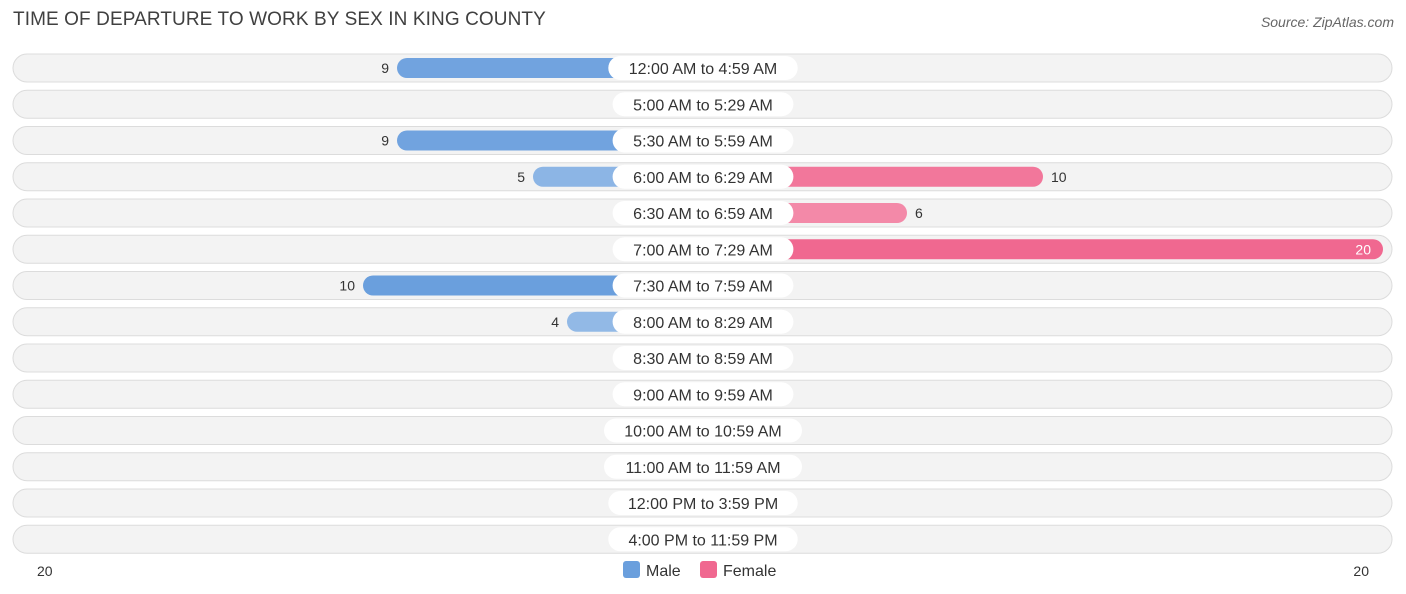 The width and height of the screenshot is (1406, 594). I want to click on chart-source: Source: ZipAtlas.com, so click(1327, 22).